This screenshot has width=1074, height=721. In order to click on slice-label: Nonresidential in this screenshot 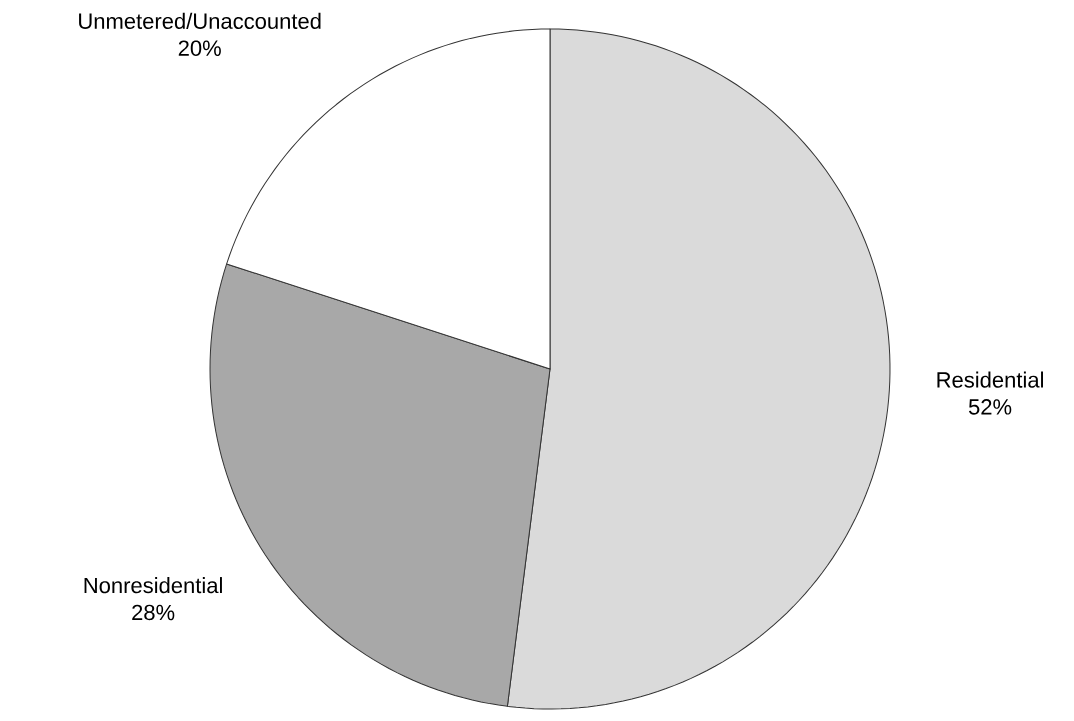, I will do `click(153, 585)`.